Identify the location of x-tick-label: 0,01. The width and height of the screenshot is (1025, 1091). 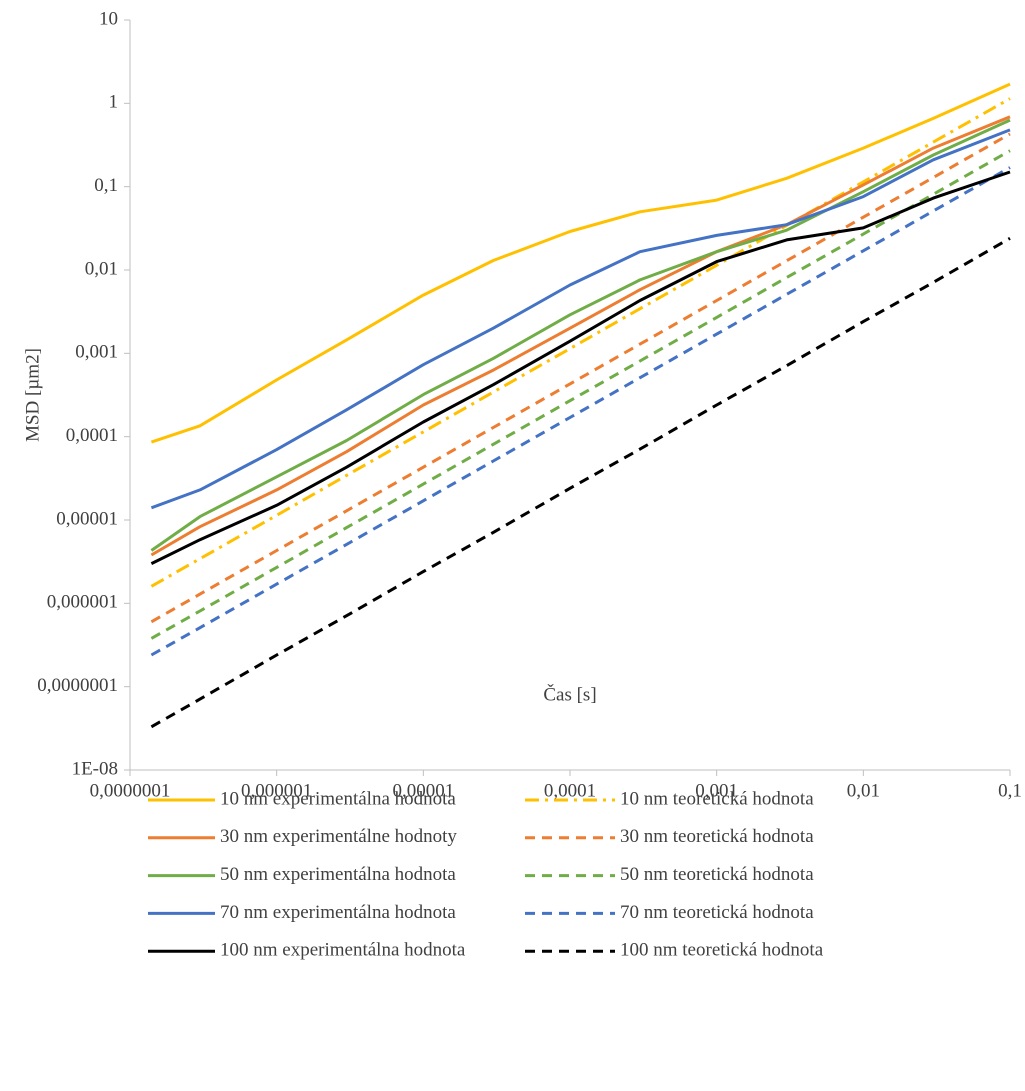
(863, 790).